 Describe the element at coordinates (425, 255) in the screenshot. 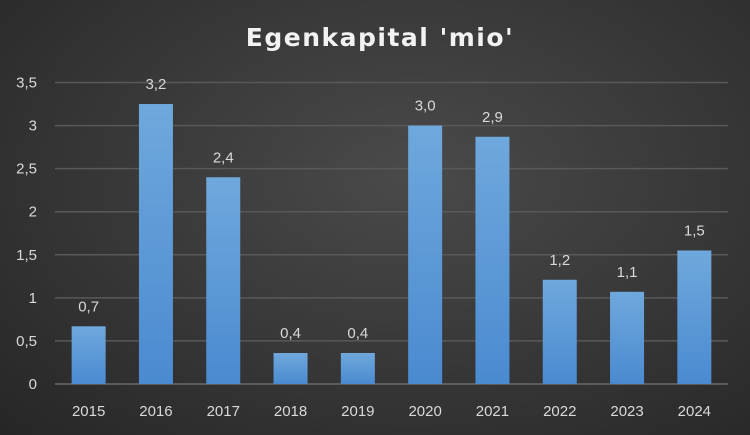

I see `bar-2020` at that location.